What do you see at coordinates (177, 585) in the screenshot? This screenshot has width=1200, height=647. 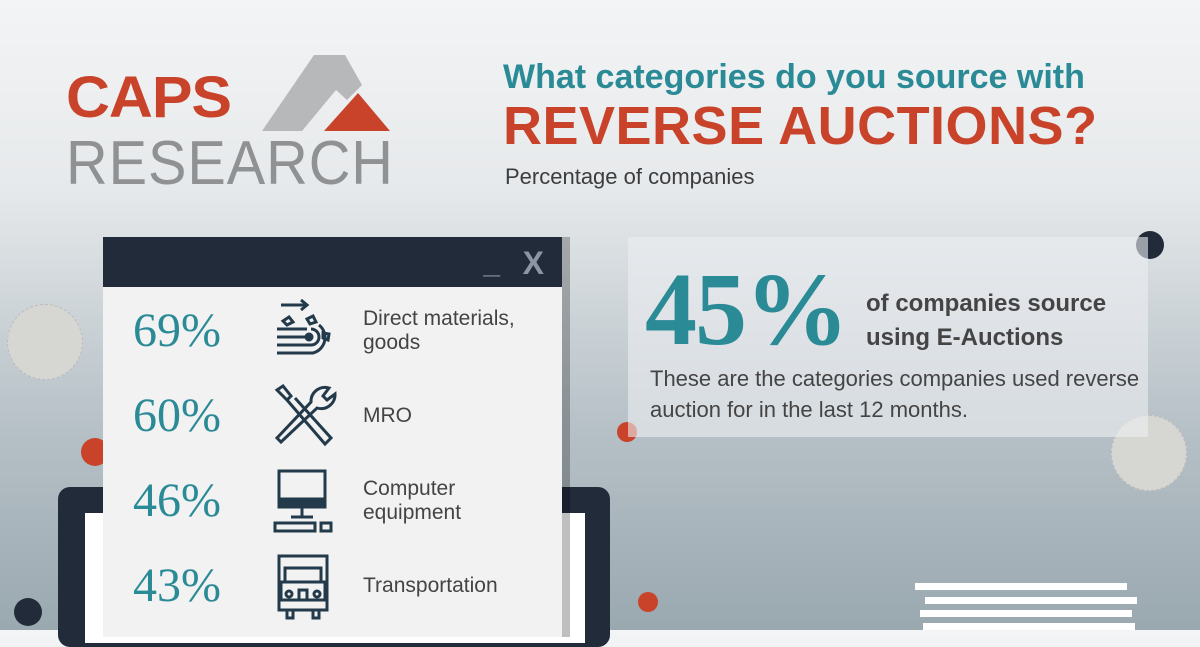 I see `category-percent: 43%` at bounding box center [177, 585].